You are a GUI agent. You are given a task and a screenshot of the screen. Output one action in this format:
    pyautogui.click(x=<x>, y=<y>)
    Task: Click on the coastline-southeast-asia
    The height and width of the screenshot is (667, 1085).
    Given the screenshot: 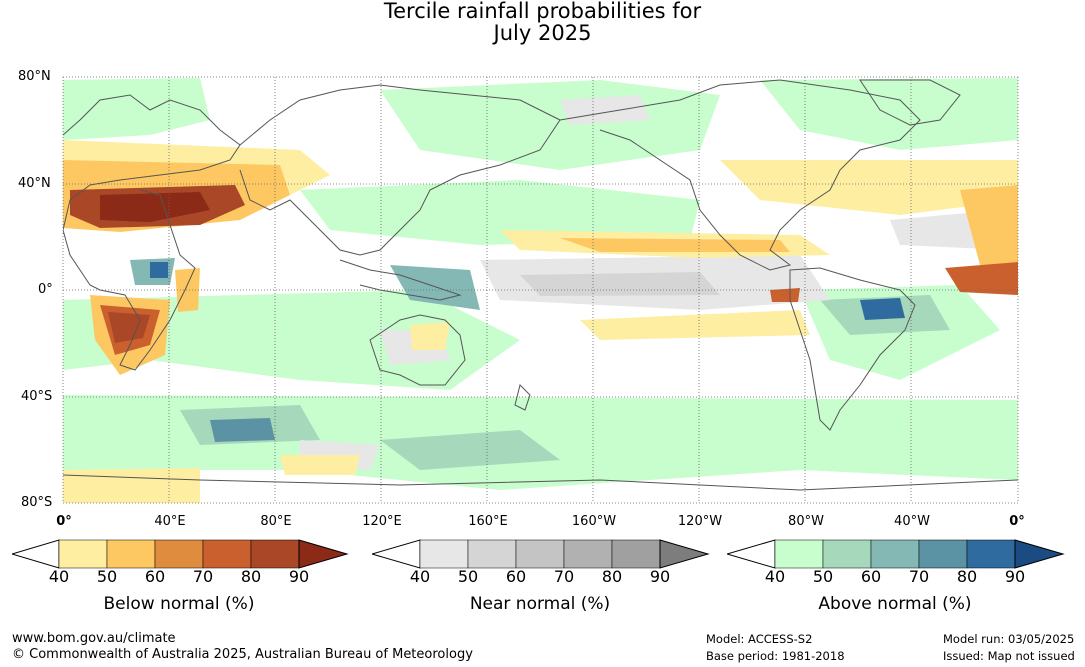 What is the action you would take?
    pyautogui.click(x=400, y=280)
    